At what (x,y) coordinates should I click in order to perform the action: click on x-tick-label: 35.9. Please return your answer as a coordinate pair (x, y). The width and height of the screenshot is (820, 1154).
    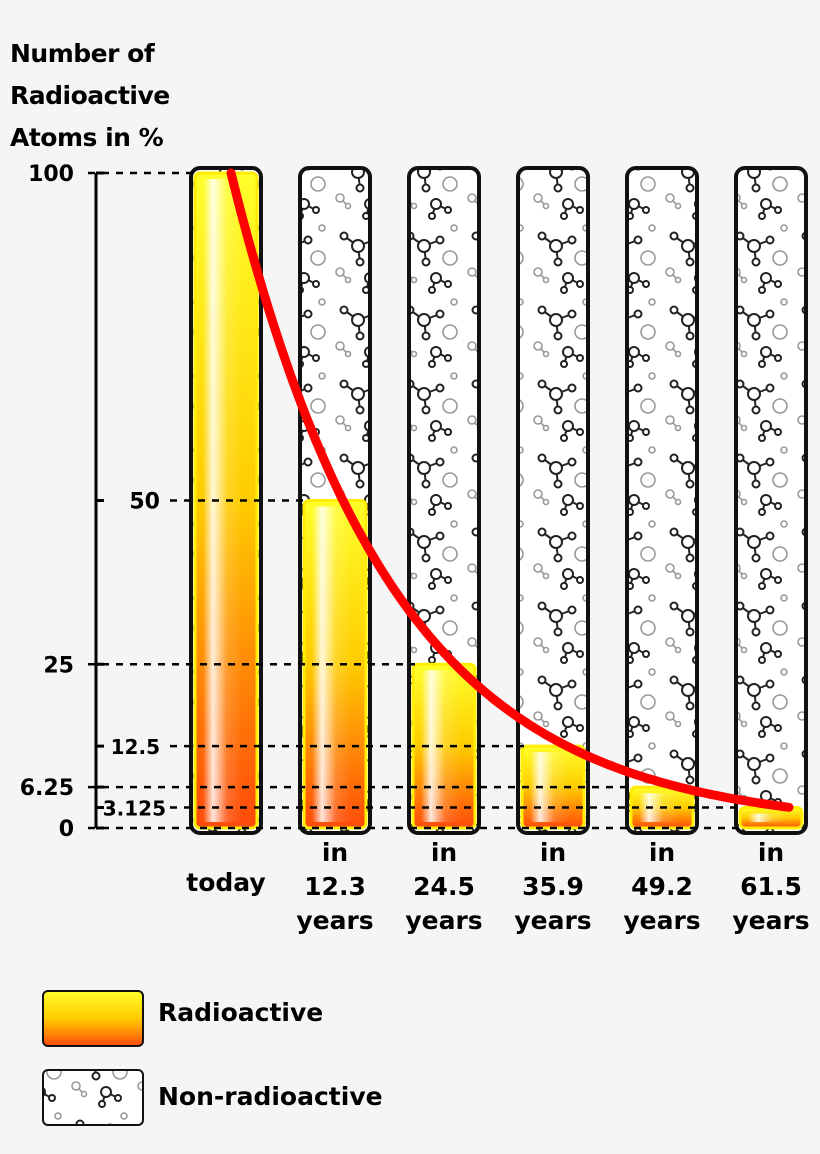
    Looking at the image, I should click on (553, 886).